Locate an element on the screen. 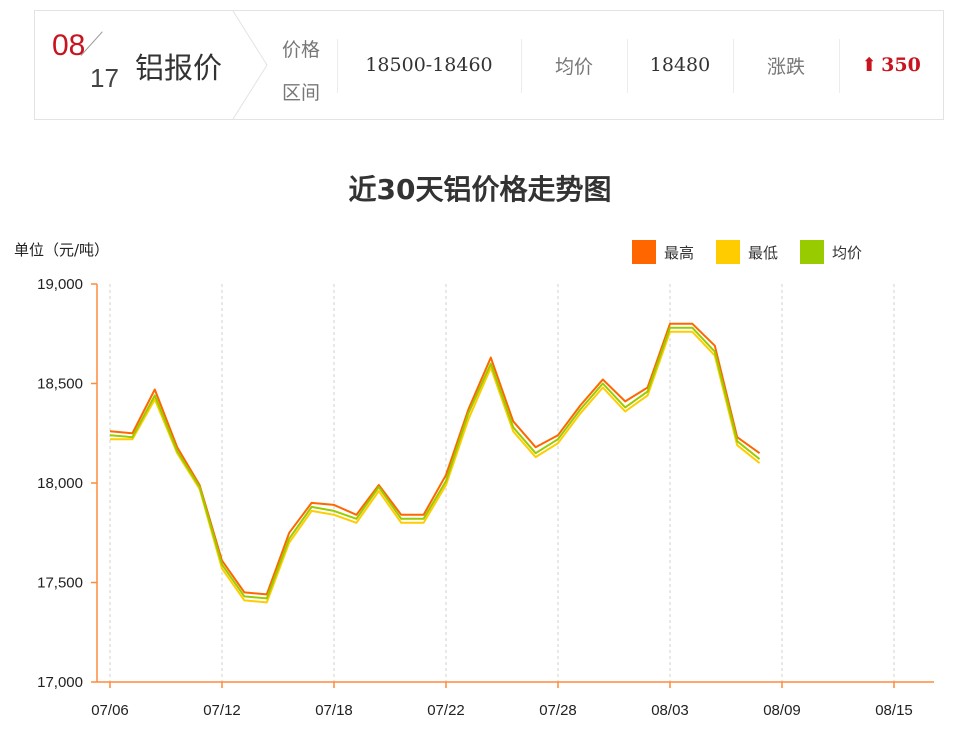 The height and width of the screenshot is (732, 960). legend-label: 最低 is located at coordinates (763, 253).